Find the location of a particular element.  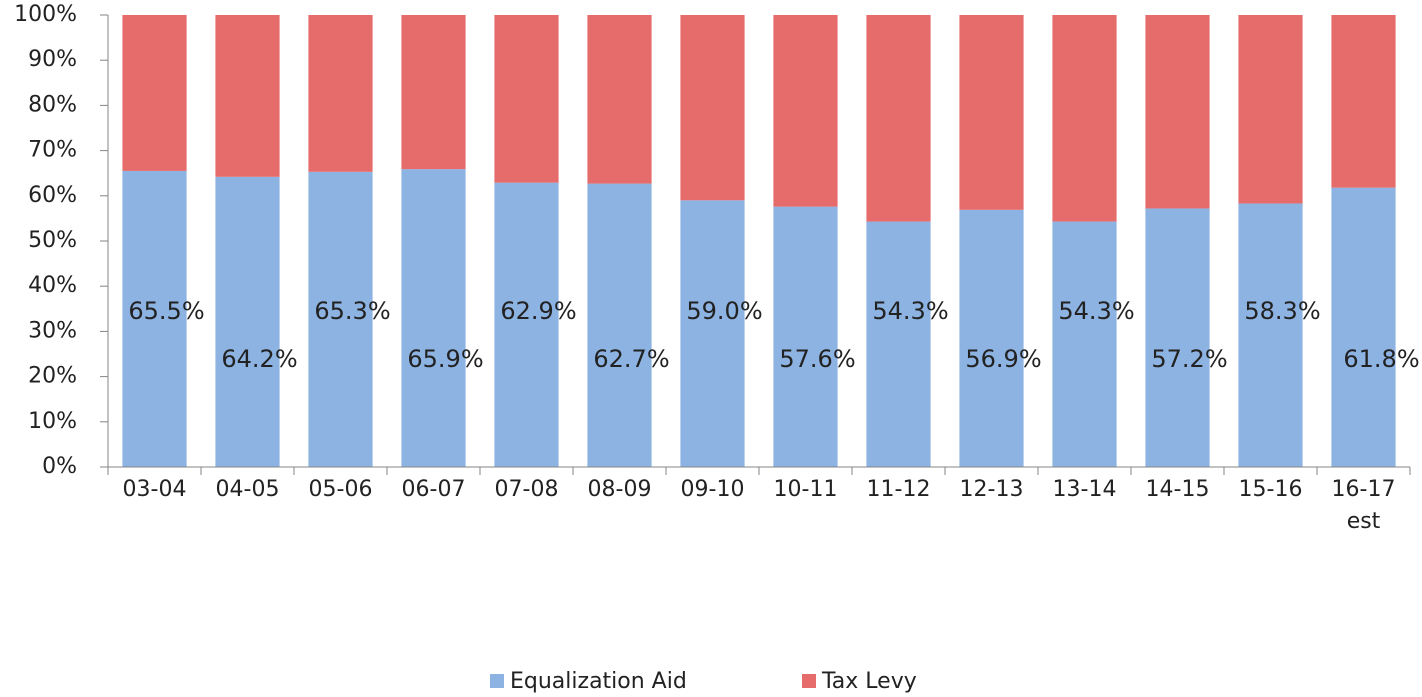

data-label: 61.8% is located at coordinates (1381, 359).